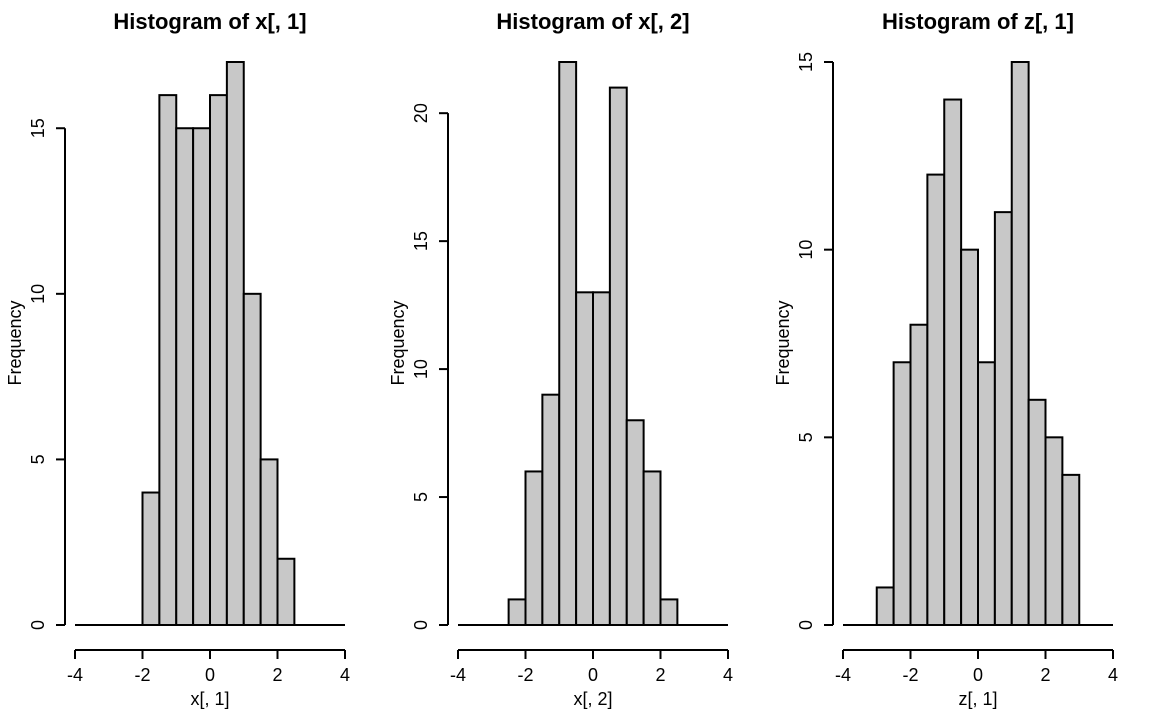 Image resolution: width=1152 pixels, height=711 pixels. What do you see at coordinates (977, 699) in the screenshot?
I see `x-axis-label: z[, 1]` at bounding box center [977, 699].